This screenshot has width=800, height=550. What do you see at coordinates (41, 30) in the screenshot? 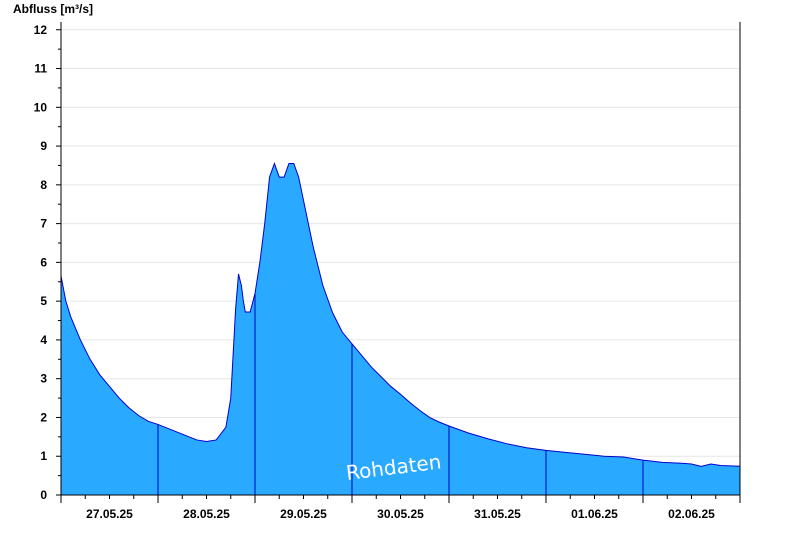
I see `y-tick-label-12: 12` at bounding box center [41, 30].